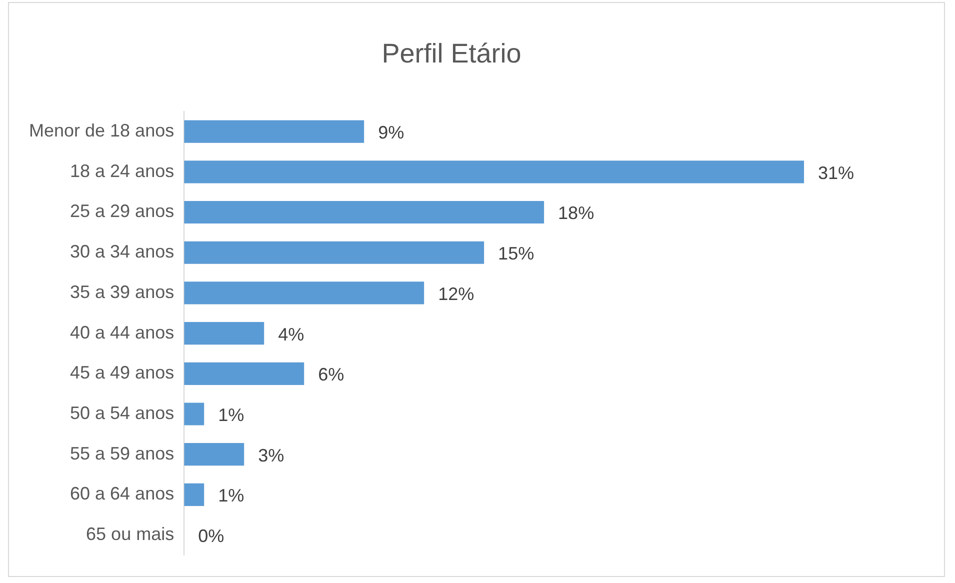 The height and width of the screenshot is (583, 955). Describe the element at coordinates (516, 254) in the screenshot. I see `data-label: 15%` at that location.